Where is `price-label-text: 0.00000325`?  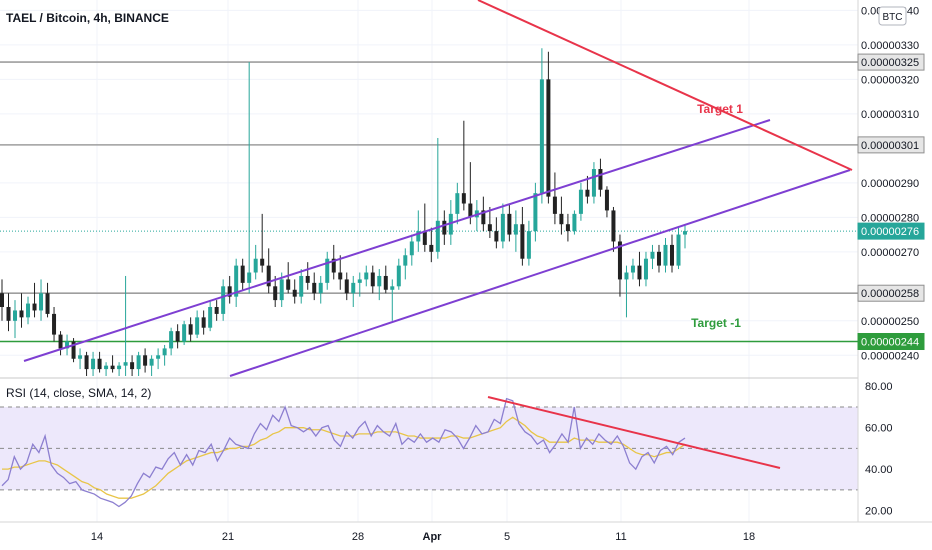
price-label-text: 0.00000325 is located at coordinates (890, 63).